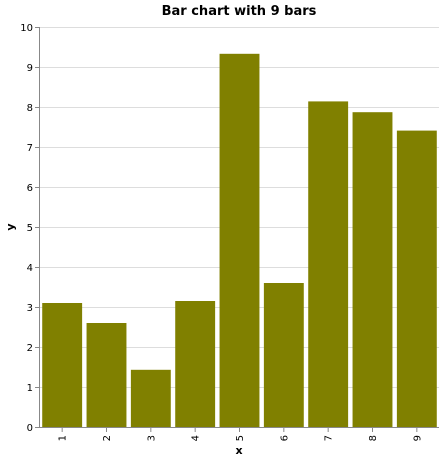  Describe the element at coordinates (417, 438) in the screenshot. I see `x-tick-label: 9` at that location.